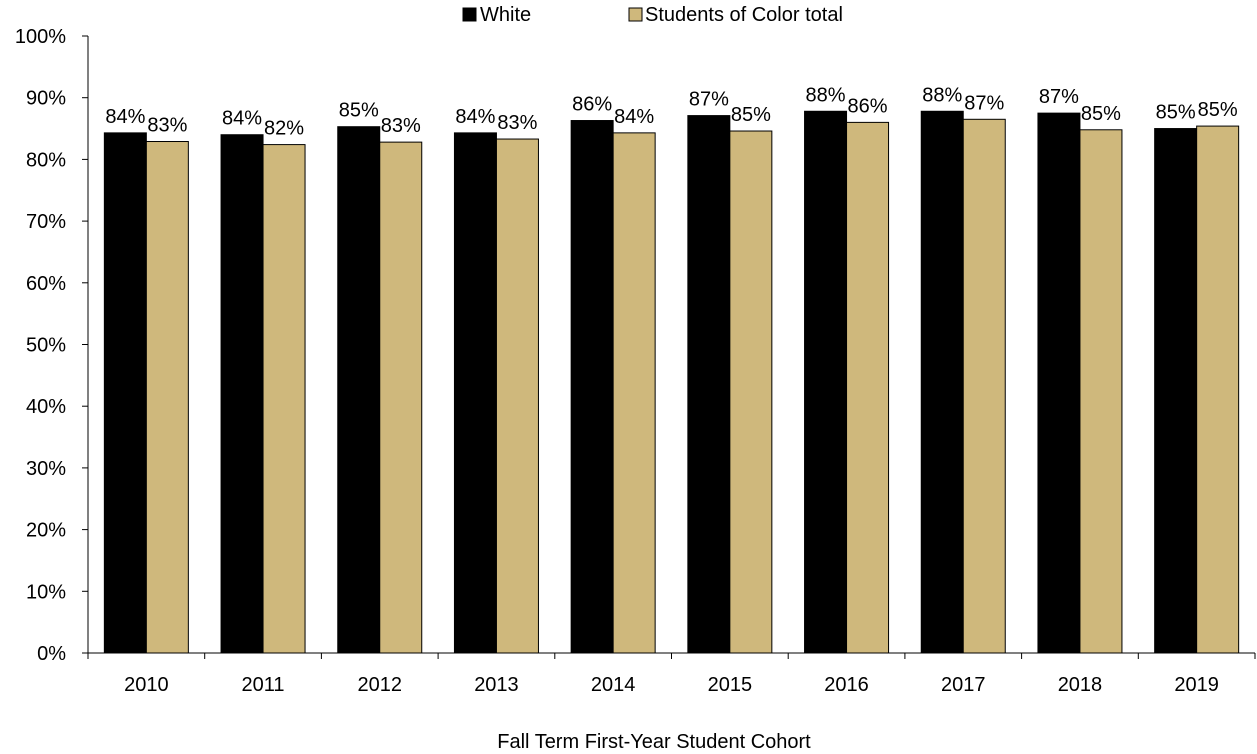 The width and height of the screenshot is (1257, 754). Describe the element at coordinates (963, 685) in the screenshot. I see `x-tick-label: 2017` at that location.